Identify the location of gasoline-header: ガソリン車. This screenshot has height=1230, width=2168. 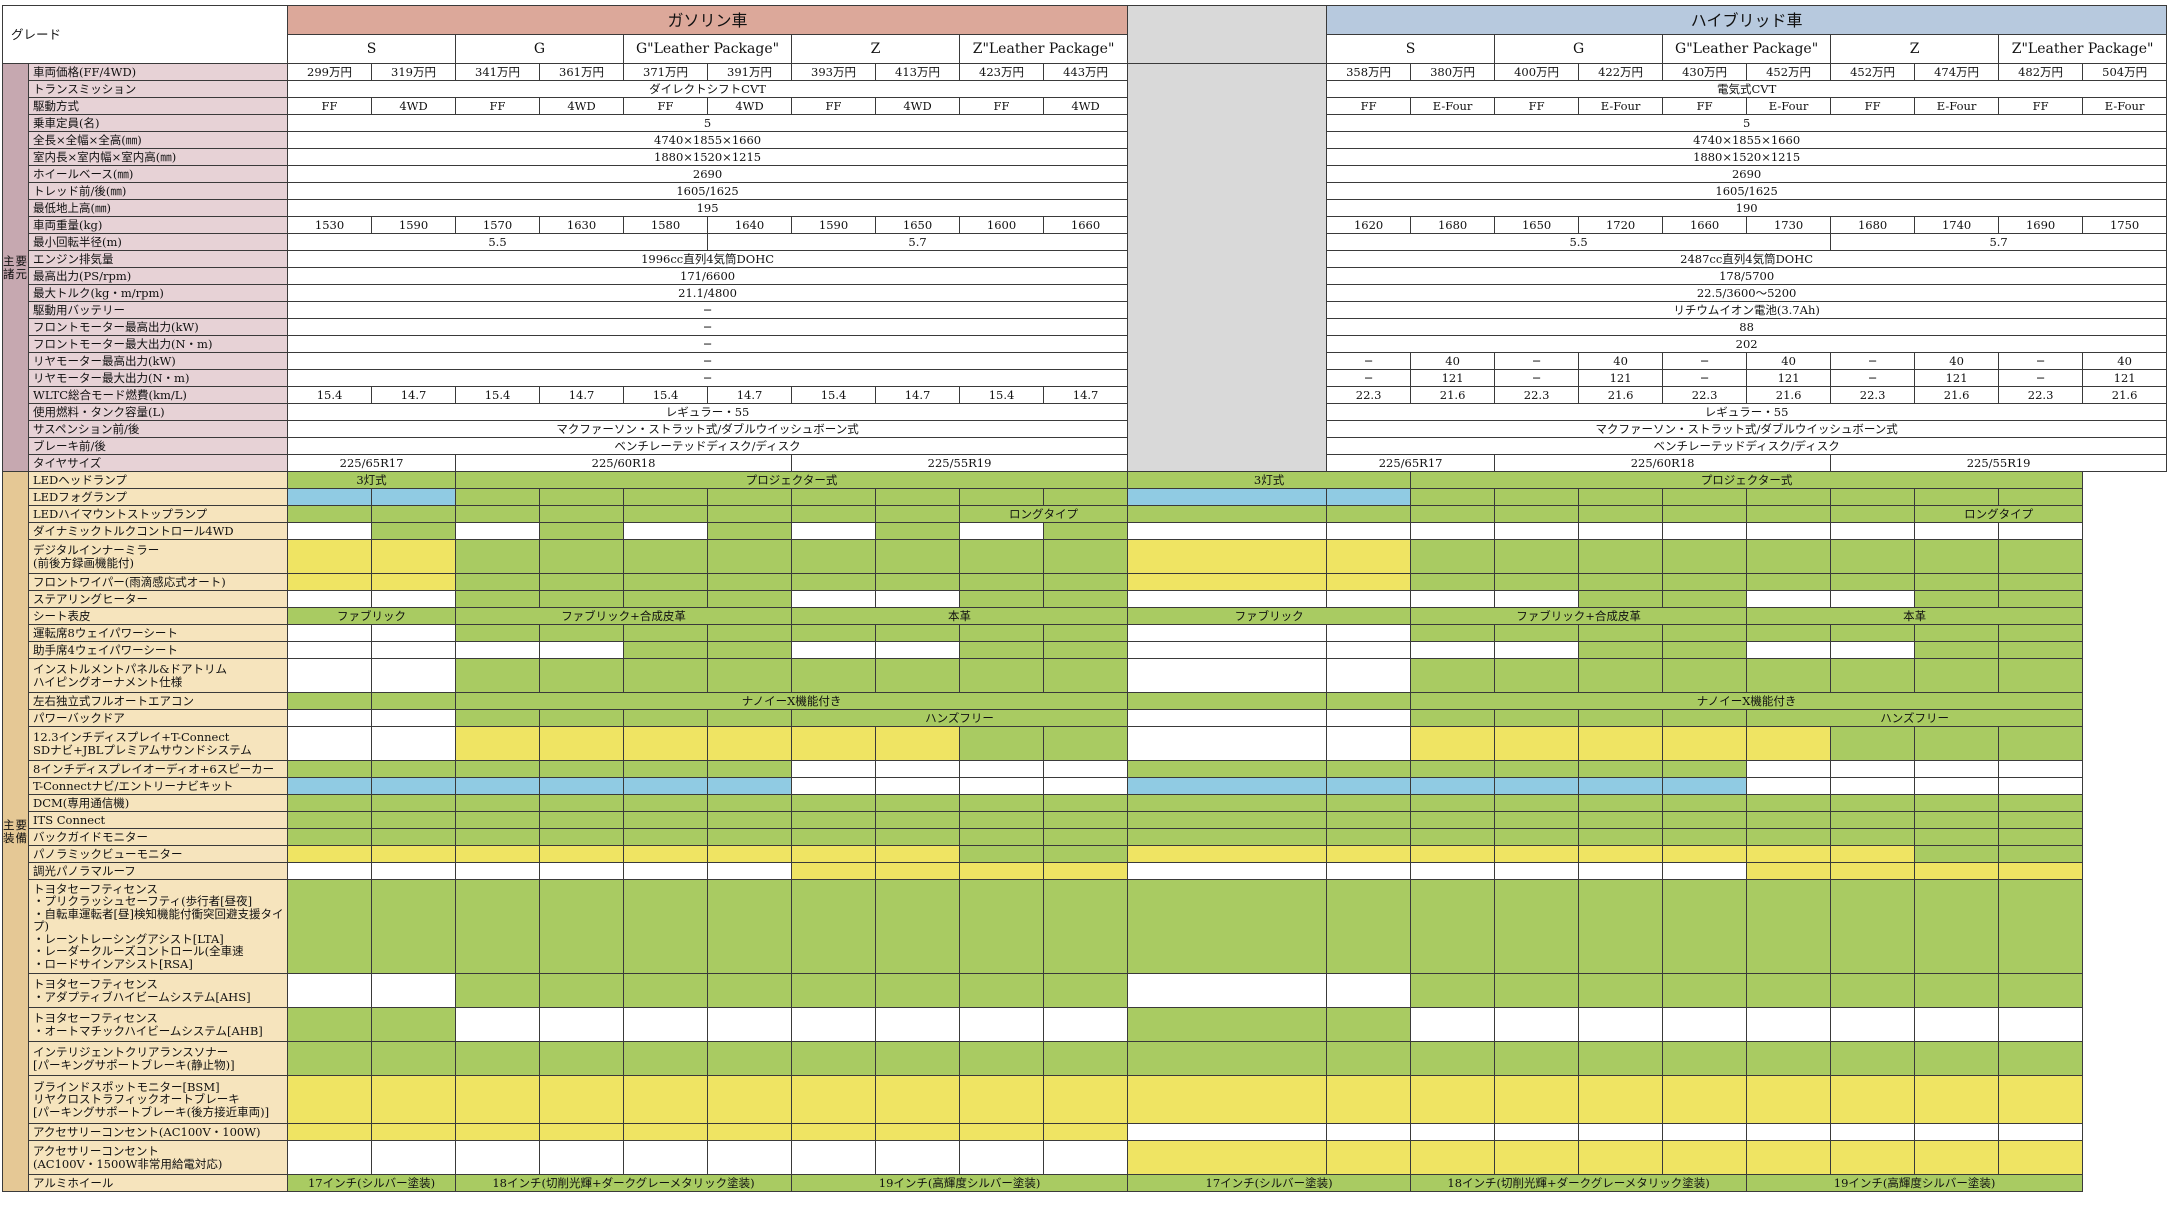
(708, 20).